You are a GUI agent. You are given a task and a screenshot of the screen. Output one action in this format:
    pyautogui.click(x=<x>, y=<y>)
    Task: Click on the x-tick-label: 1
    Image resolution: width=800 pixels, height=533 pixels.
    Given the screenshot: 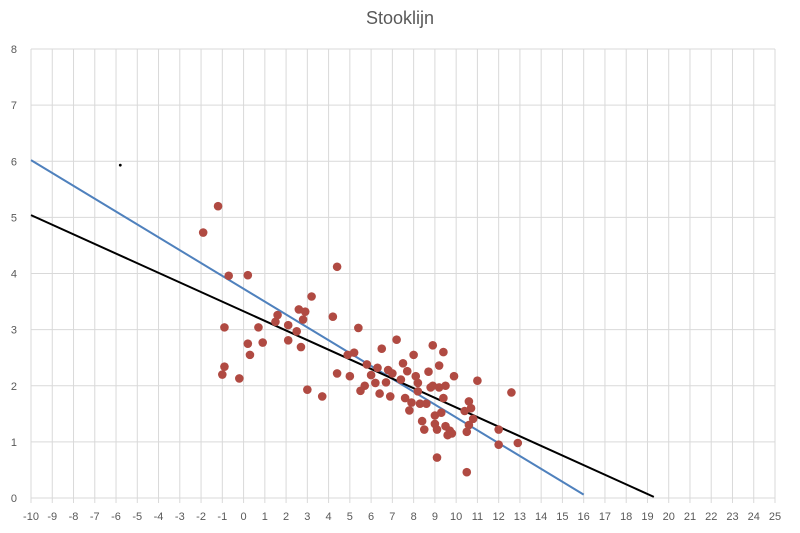 What is the action you would take?
    pyautogui.click(x=265, y=517)
    